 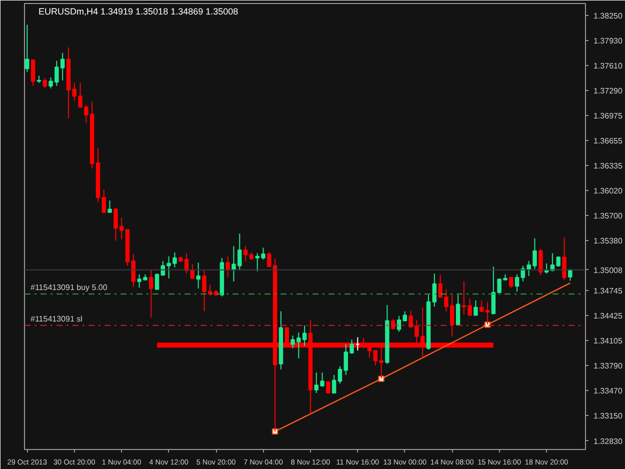 What do you see at coordinates (69, 287) in the screenshot?
I see `ref-line-label: #115413091 buy 5.00` at bounding box center [69, 287].